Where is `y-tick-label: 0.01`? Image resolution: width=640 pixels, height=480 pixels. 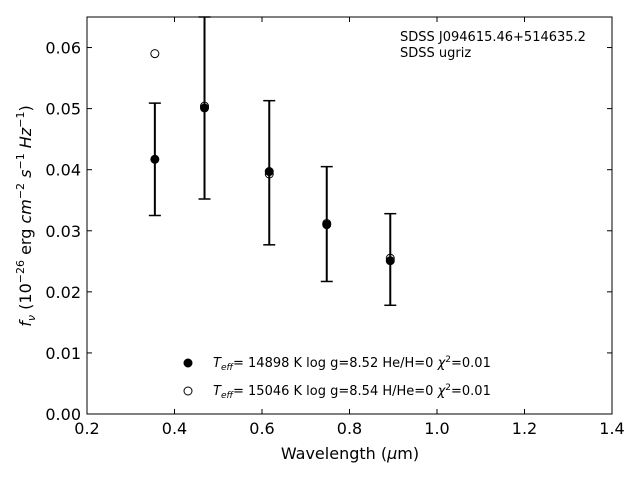 y-tick-label: 0.01 is located at coordinates (63, 353).